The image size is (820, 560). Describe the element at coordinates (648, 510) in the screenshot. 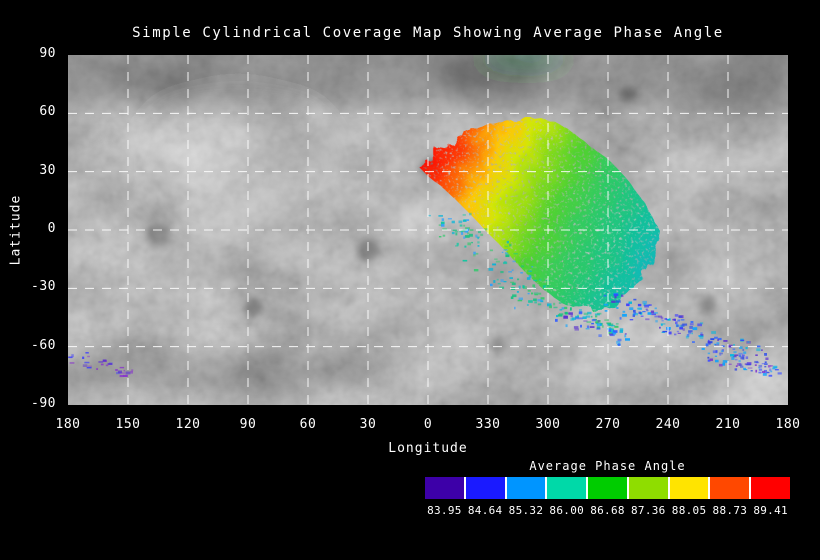

I see `colorbar-tick-label: 87.36` at that location.